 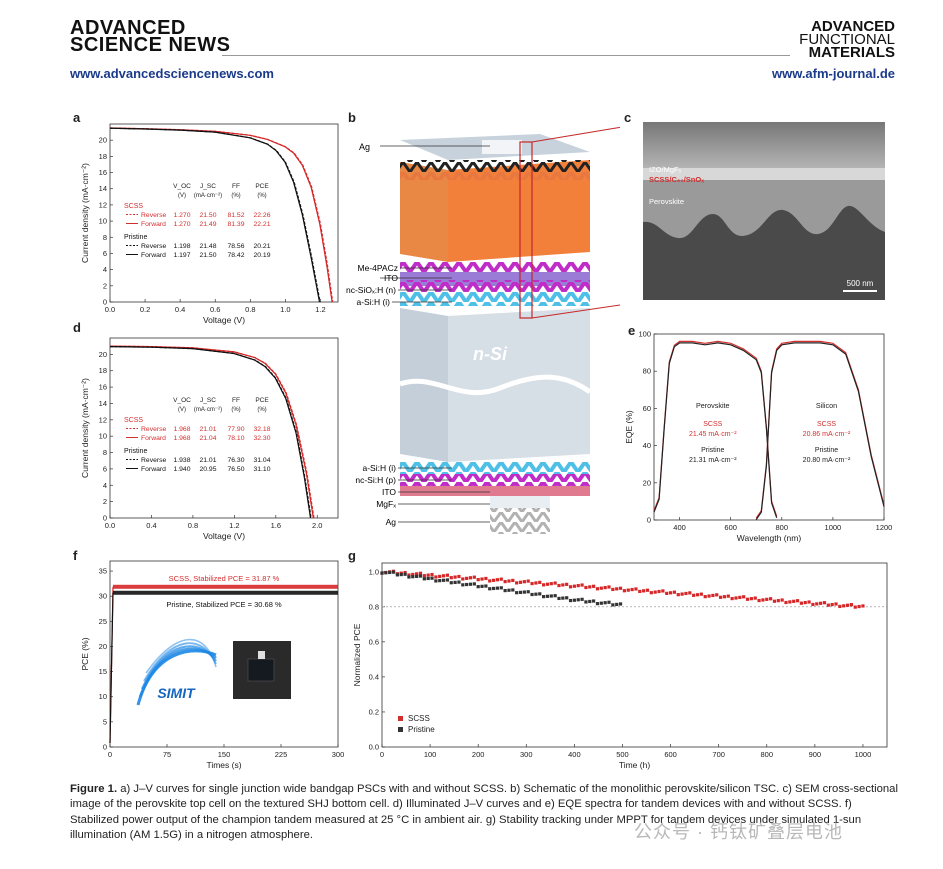 What do you see at coordinates (182, 410) in the screenshot?
I see `panel-d-table-unit: (V)` at bounding box center [182, 410].